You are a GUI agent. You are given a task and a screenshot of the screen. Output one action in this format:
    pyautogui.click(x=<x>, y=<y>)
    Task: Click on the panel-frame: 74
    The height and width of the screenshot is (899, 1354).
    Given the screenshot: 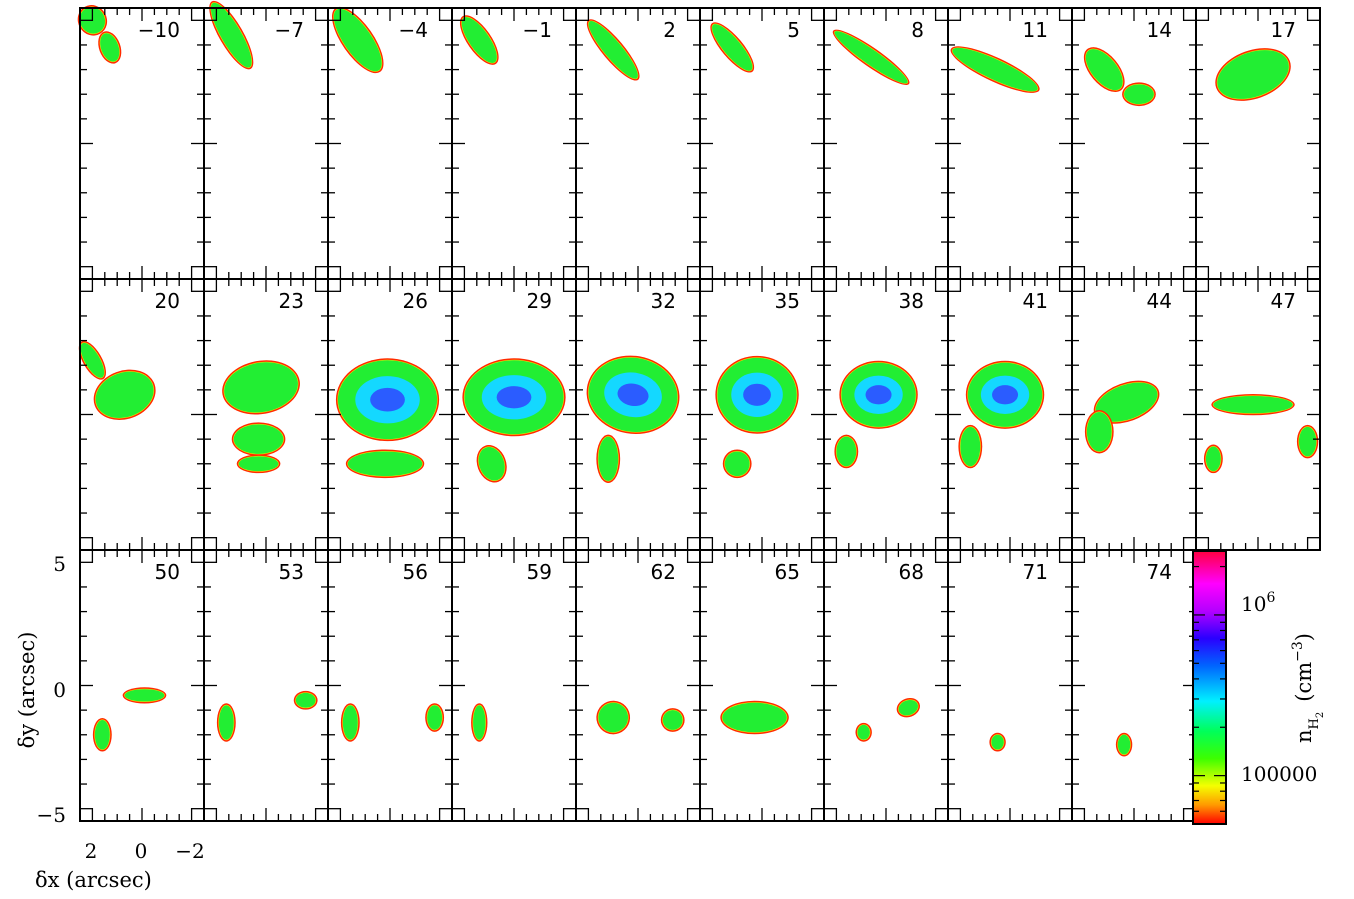 What is the action you would take?
    pyautogui.click(x=1134, y=685)
    